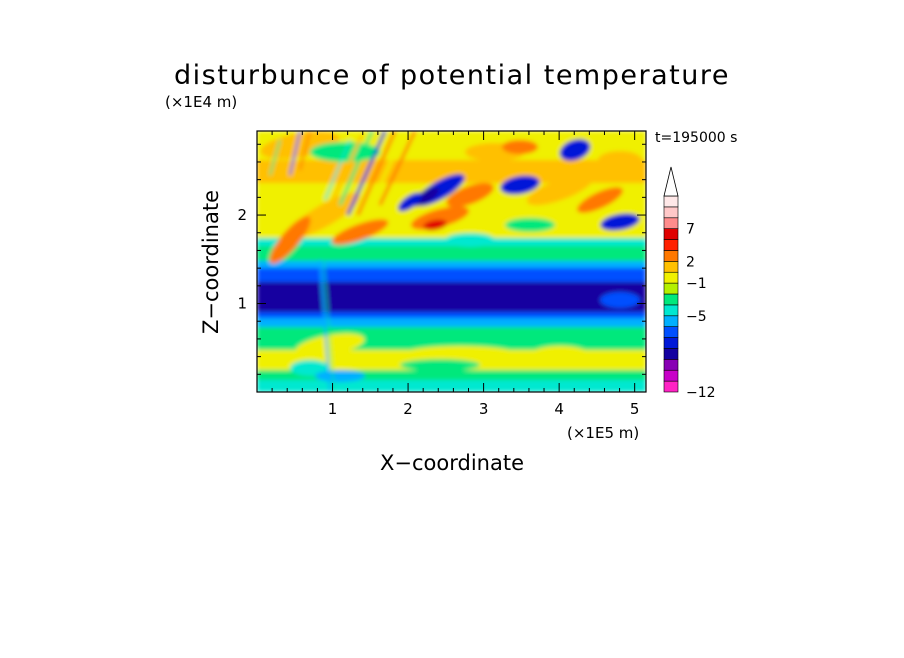 This screenshot has height=658, width=904. I want to click on colorbar-tick-label: −12, so click(701, 393).